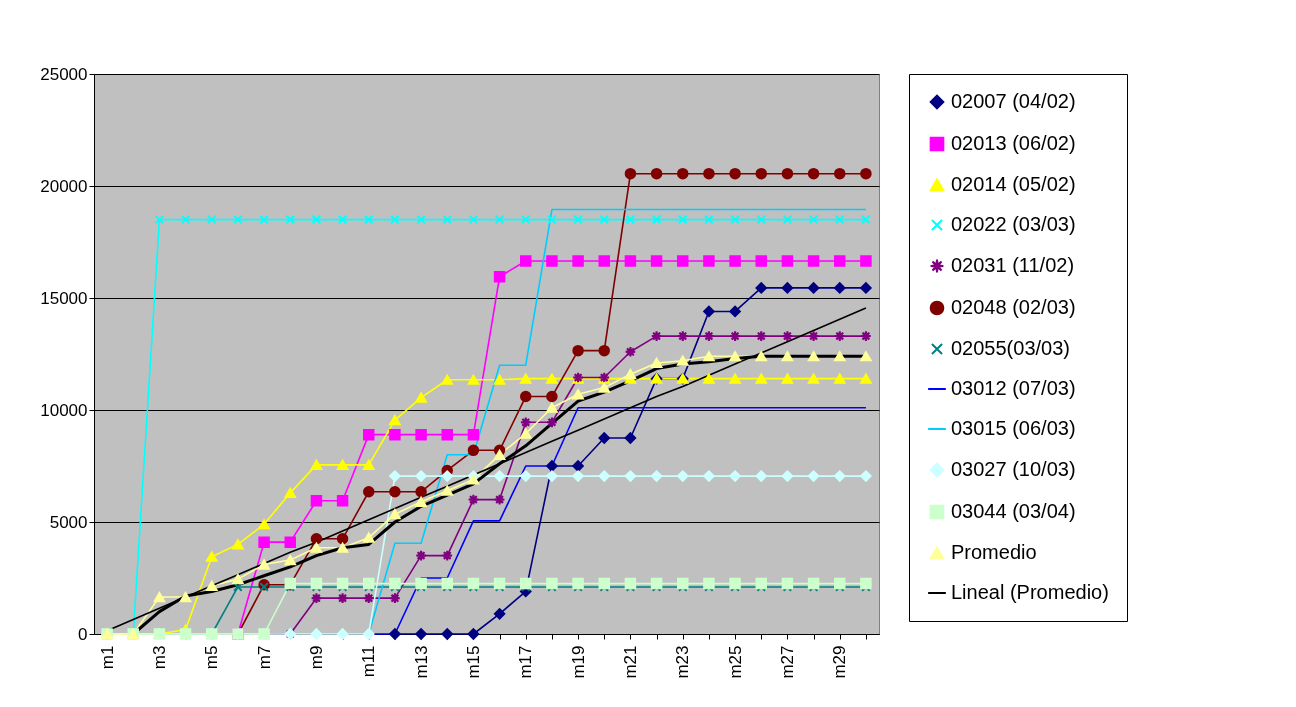 The image size is (1296, 707). Describe the element at coordinates (159, 657) in the screenshot. I see `x-tick-label: m3` at that location.